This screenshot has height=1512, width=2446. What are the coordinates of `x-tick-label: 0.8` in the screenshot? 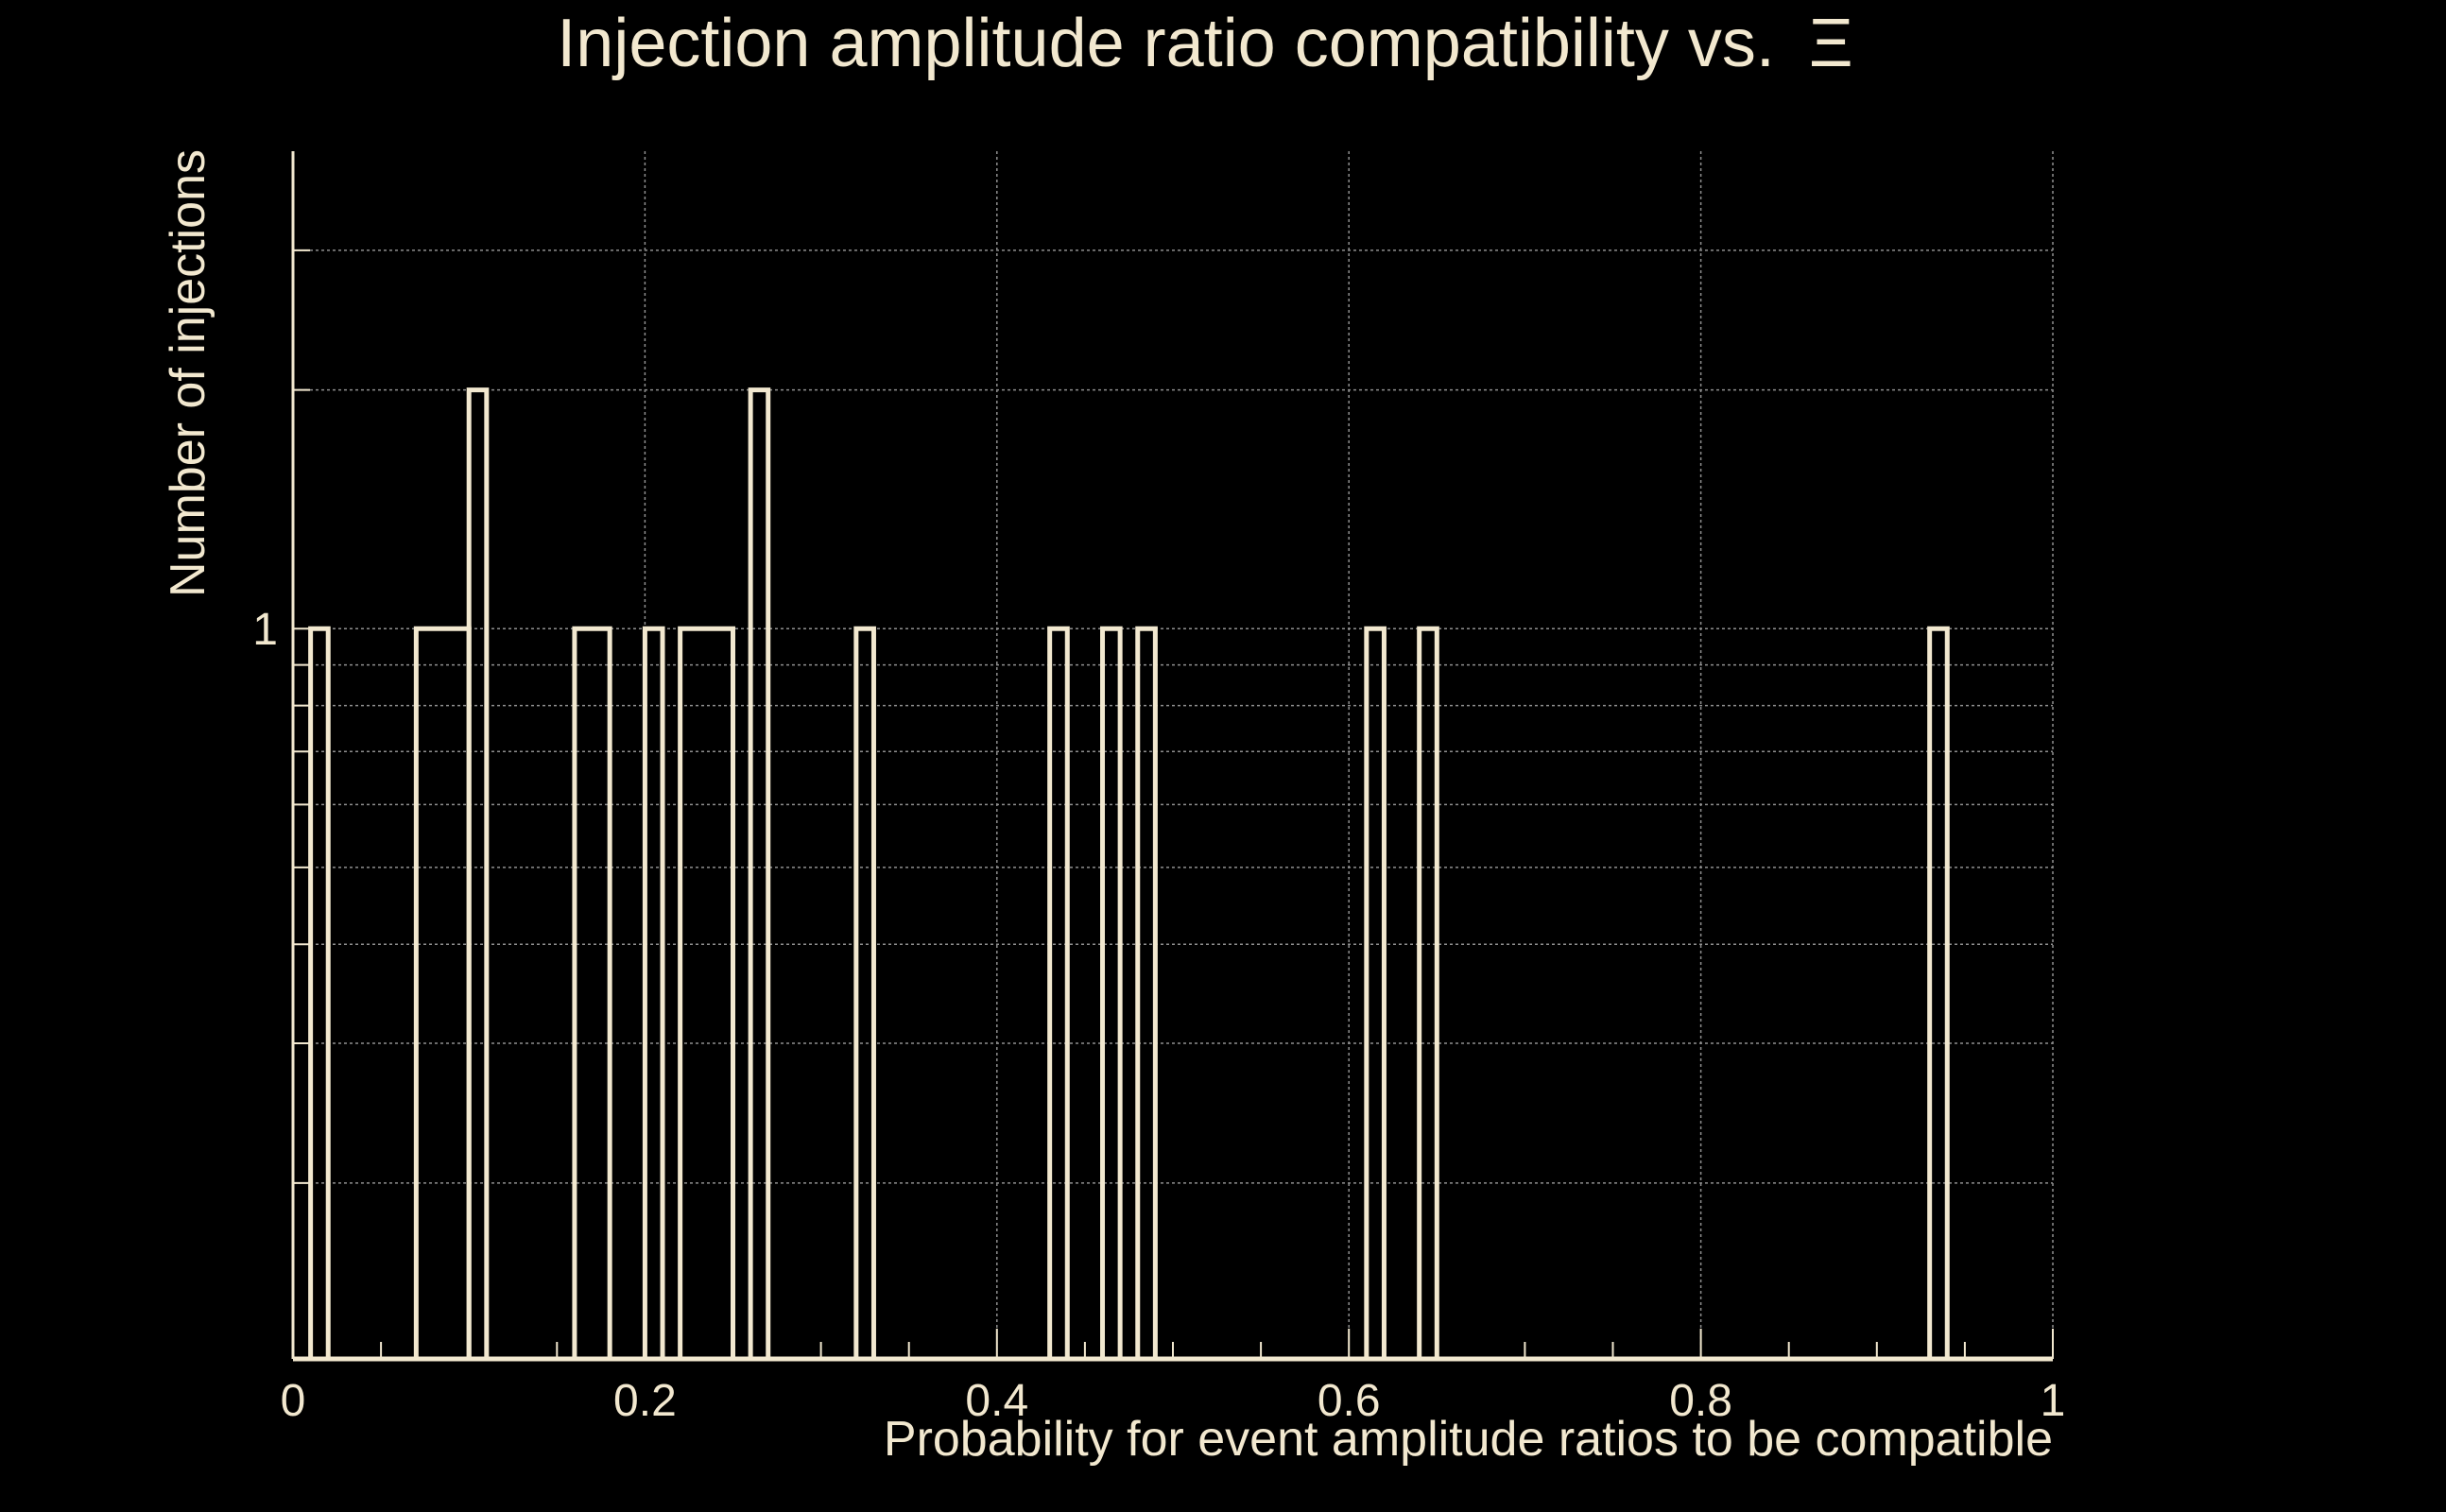 It's located at (1700, 1401).